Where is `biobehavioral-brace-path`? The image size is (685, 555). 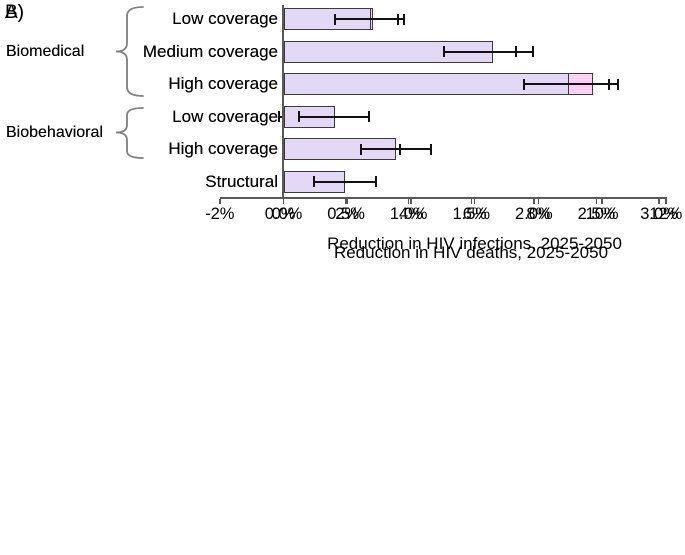 biobehavioral-brace-path is located at coordinates (129, 133).